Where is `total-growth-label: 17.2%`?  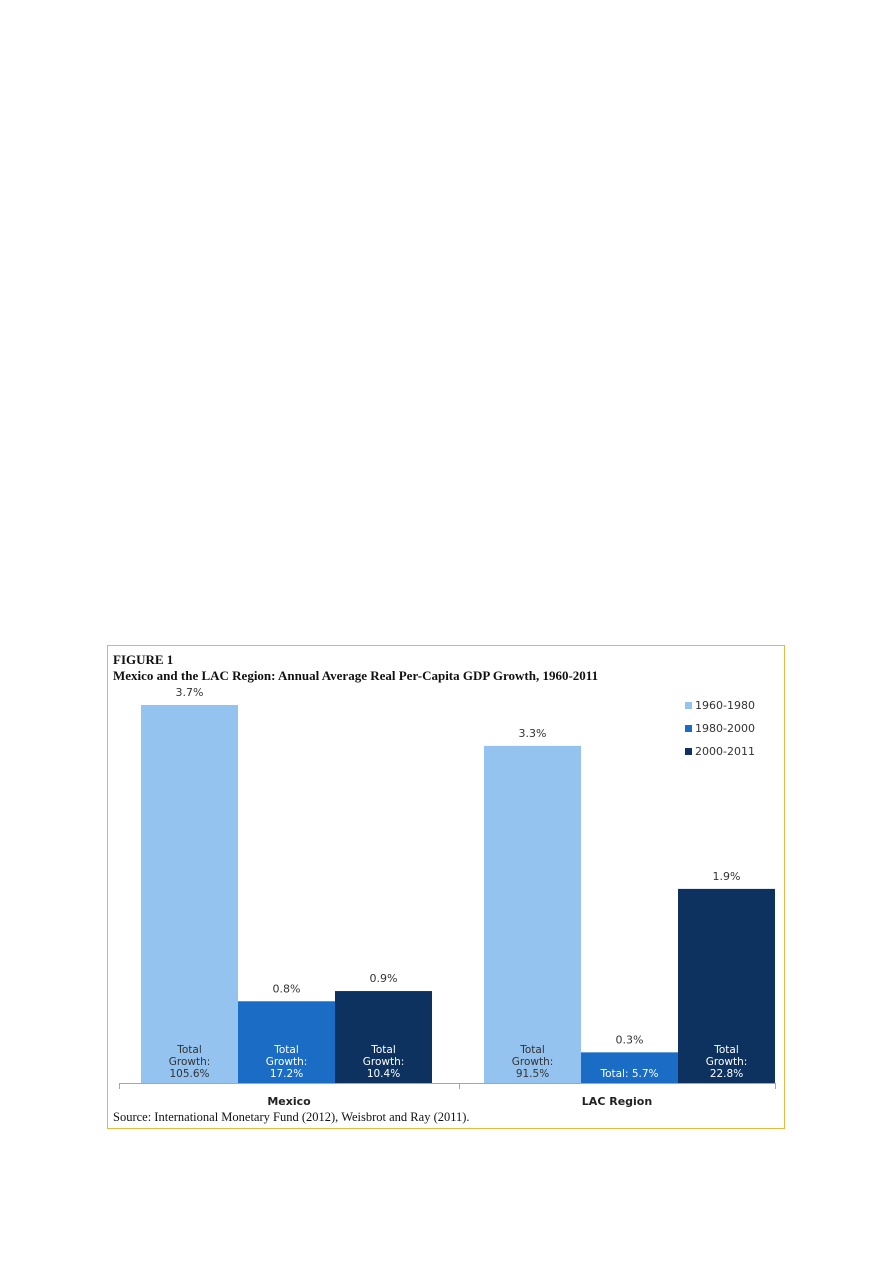
total-growth-label: 17.2% is located at coordinates (286, 1074).